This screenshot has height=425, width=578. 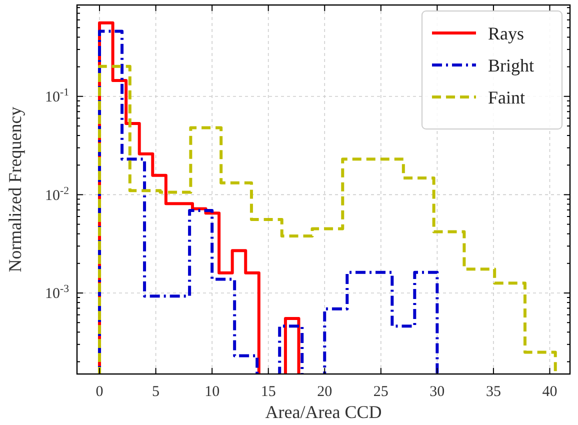 What do you see at coordinates (506, 33) in the screenshot?
I see `legend-label: Rays` at bounding box center [506, 33].